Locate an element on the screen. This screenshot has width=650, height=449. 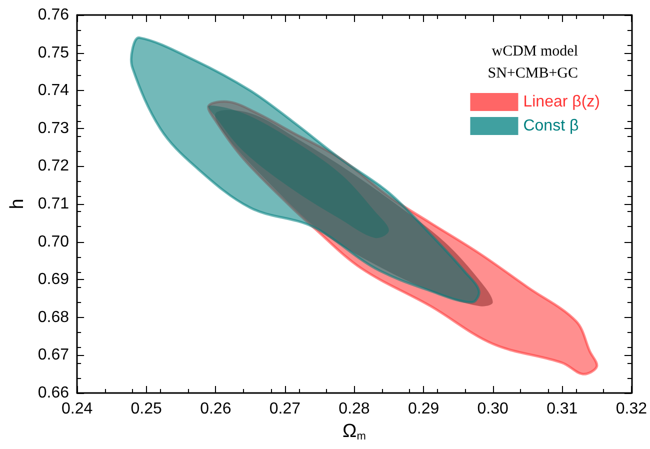
annotation: wCDM model is located at coordinates (535, 52).